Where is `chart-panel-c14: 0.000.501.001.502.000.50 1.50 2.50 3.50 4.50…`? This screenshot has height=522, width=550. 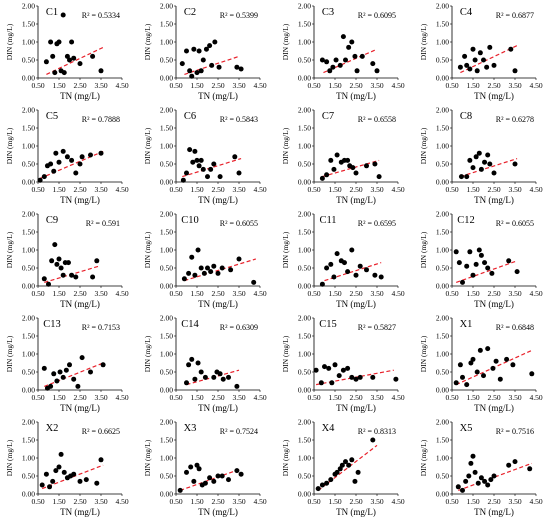 chart-panel-c14: 0.000.501.001.502.000.50 1.50 2.50 3.50 4.50… is located at coordinates (205, 364).